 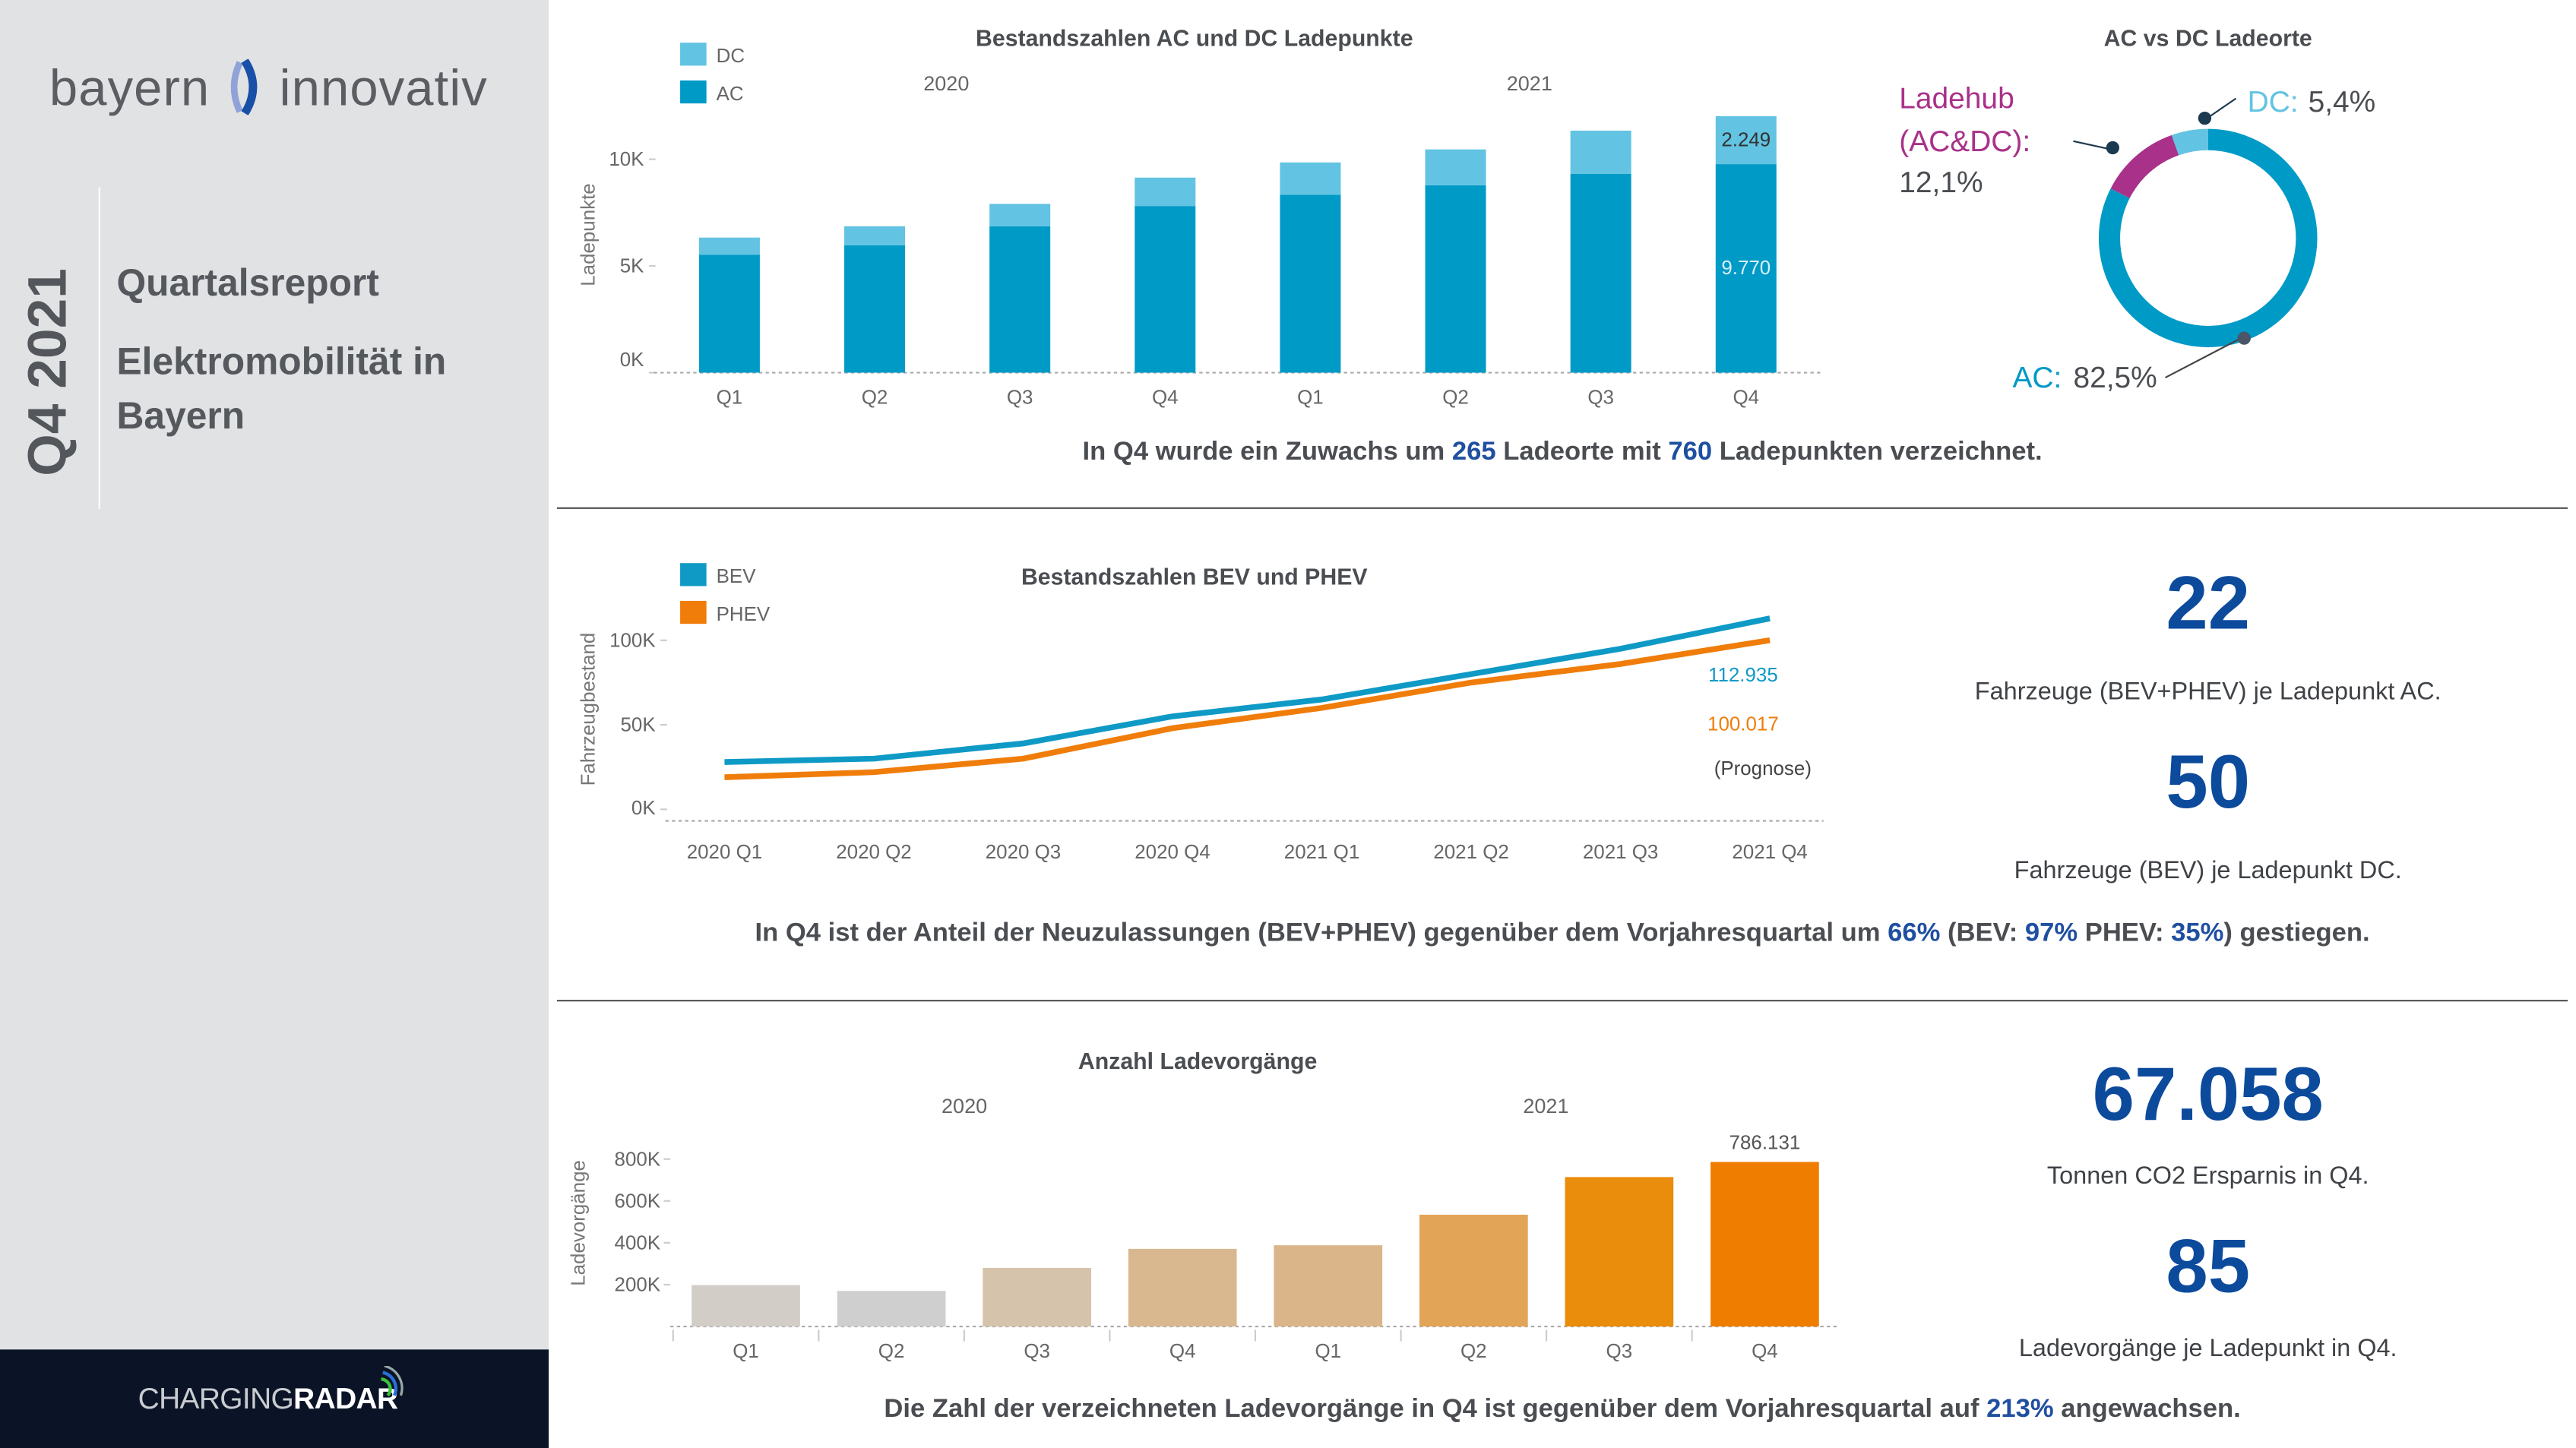 What do you see at coordinates (638, 1201) in the screenshot?
I see `y-tick-label: 600K` at bounding box center [638, 1201].